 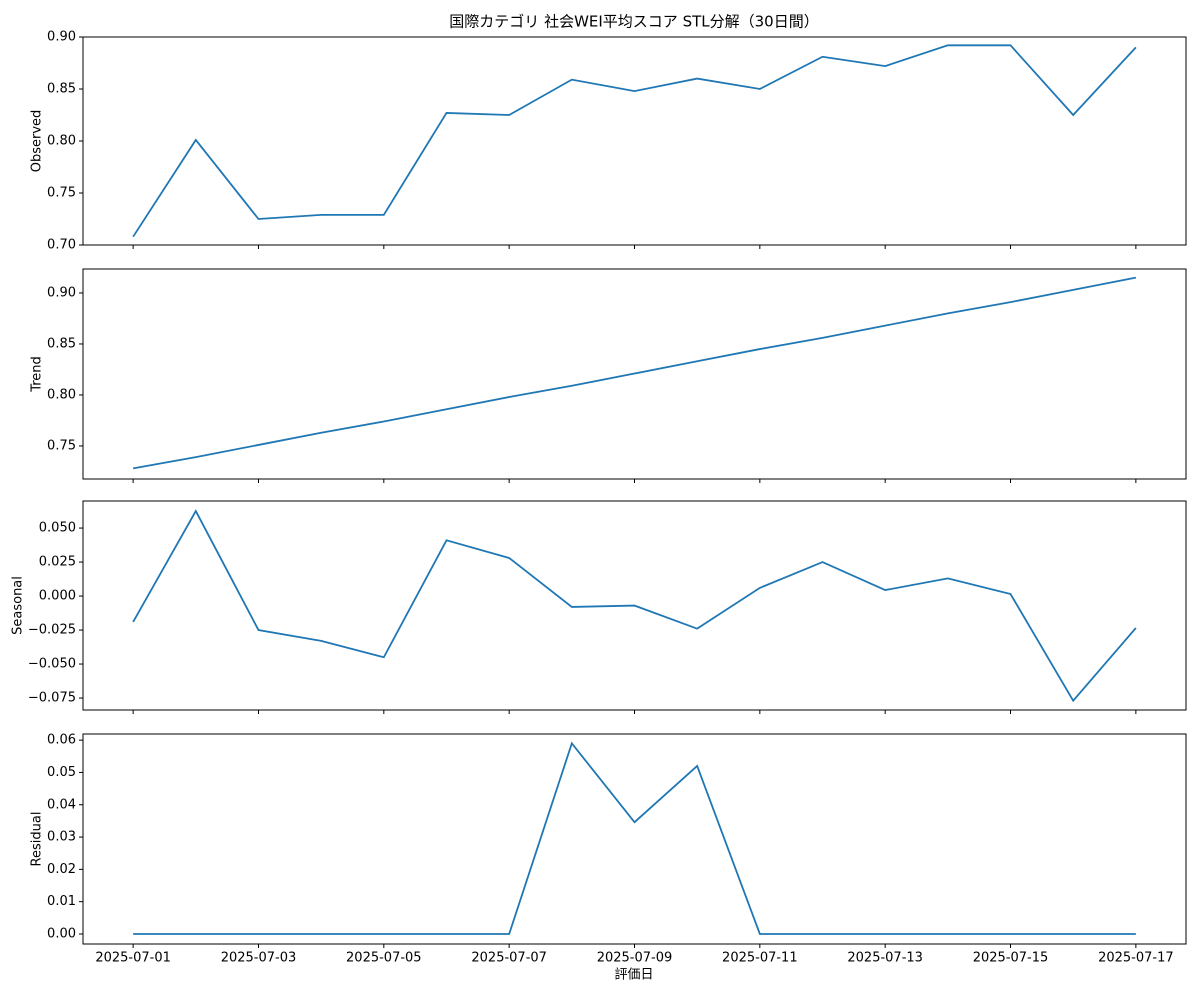 What do you see at coordinates (259, 958) in the screenshot?
I see `x-tick-label: 2025-07-03` at bounding box center [259, 958].